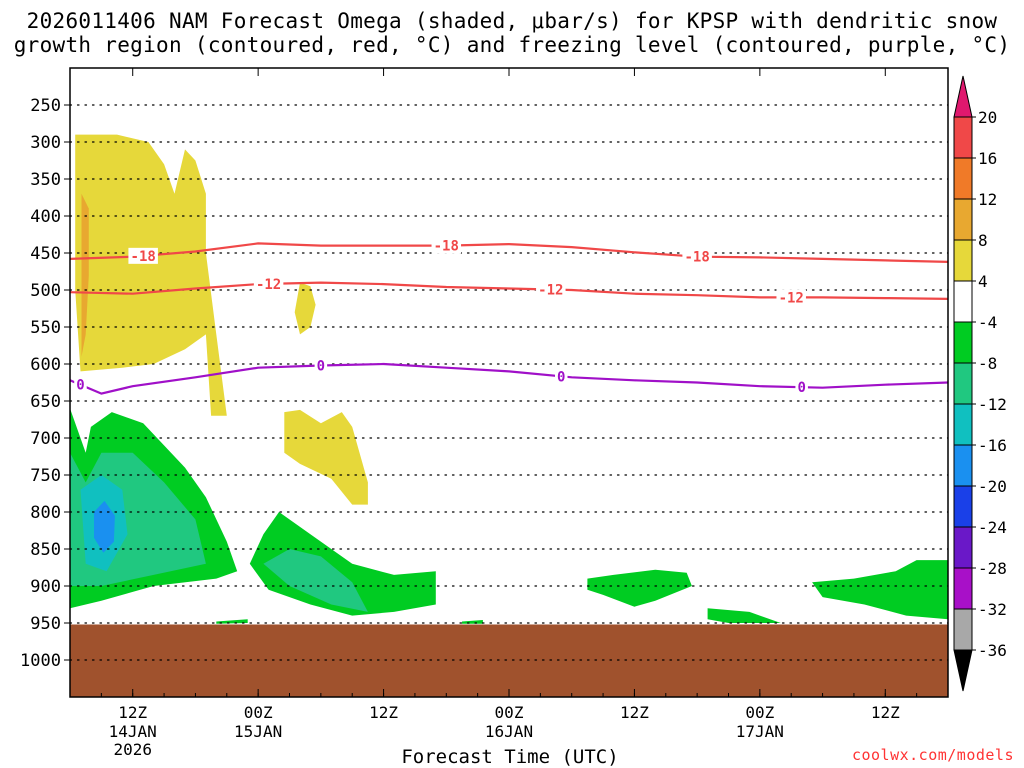 The image size is (1024, 768). I want to click on colorbar-label-7: -12, so click(992, 404).